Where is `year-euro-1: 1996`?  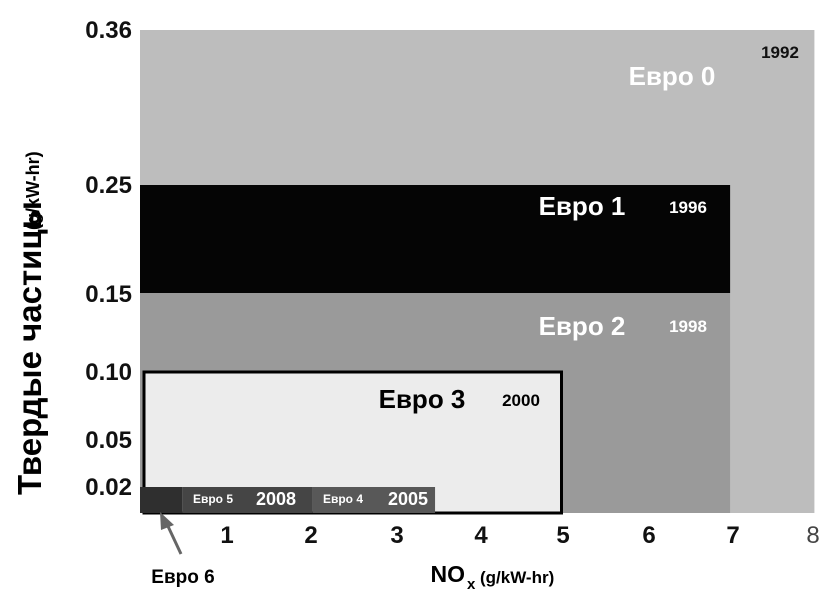
year-euro-1: 1996 is located at coordinates (688, 207).